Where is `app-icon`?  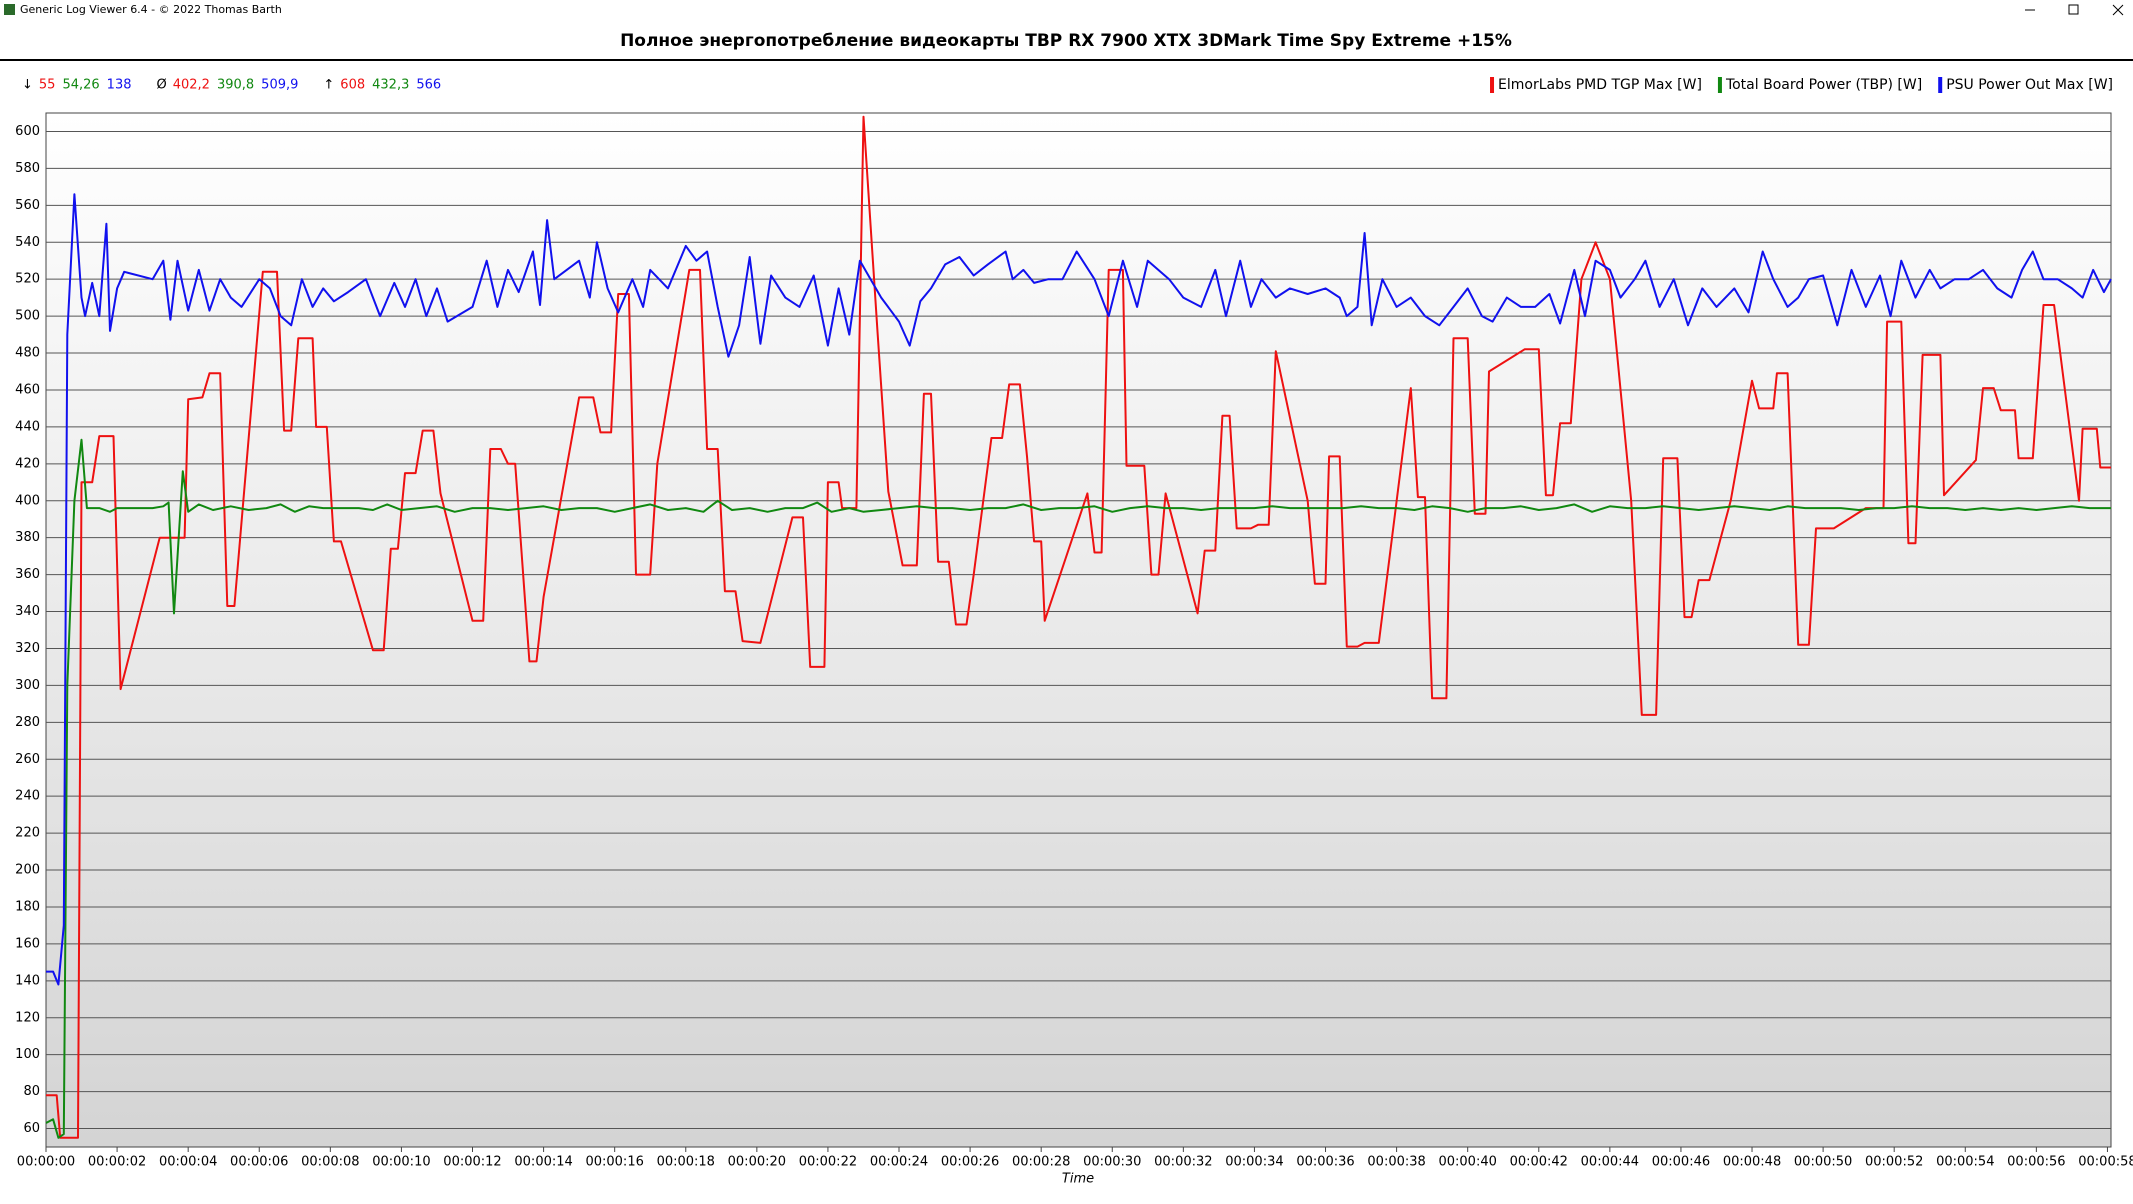 app-icon is located at coordinates (9, 9).